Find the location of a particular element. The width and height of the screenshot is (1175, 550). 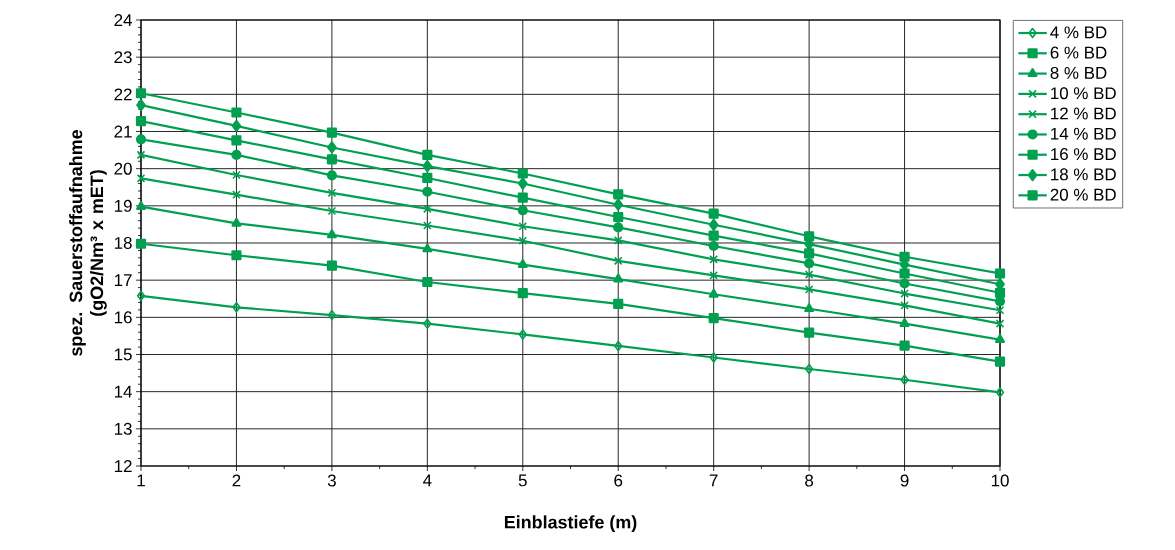

x-tick-label: 10 is located at coordinates (1000, 480).